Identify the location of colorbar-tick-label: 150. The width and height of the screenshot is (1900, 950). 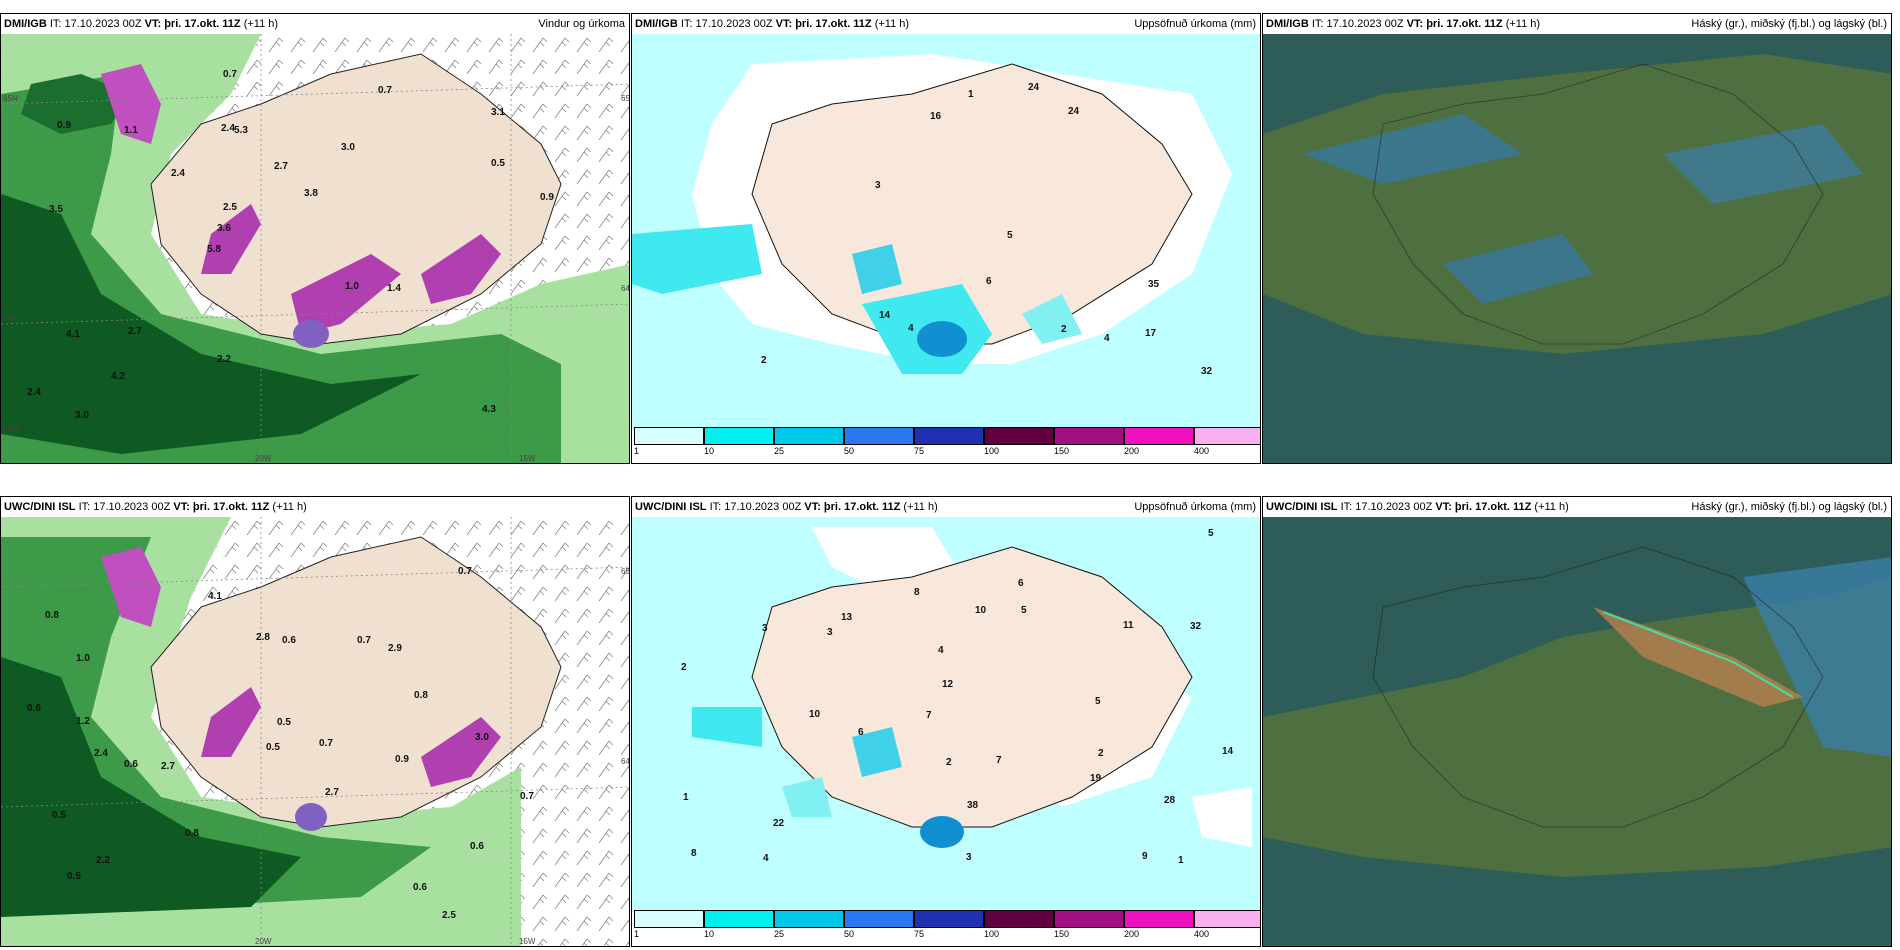
(1062, 451).